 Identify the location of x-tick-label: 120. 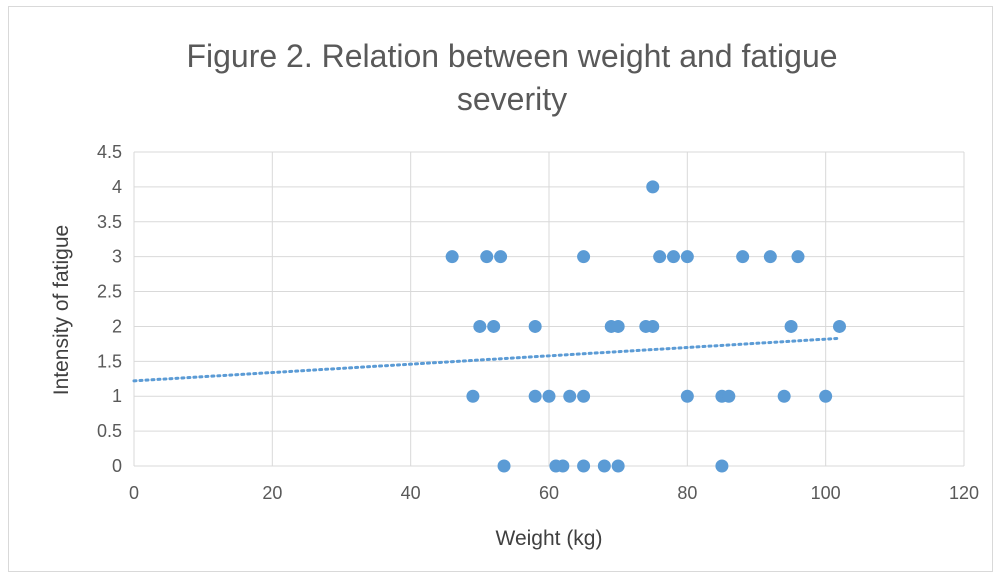
(964, 493).